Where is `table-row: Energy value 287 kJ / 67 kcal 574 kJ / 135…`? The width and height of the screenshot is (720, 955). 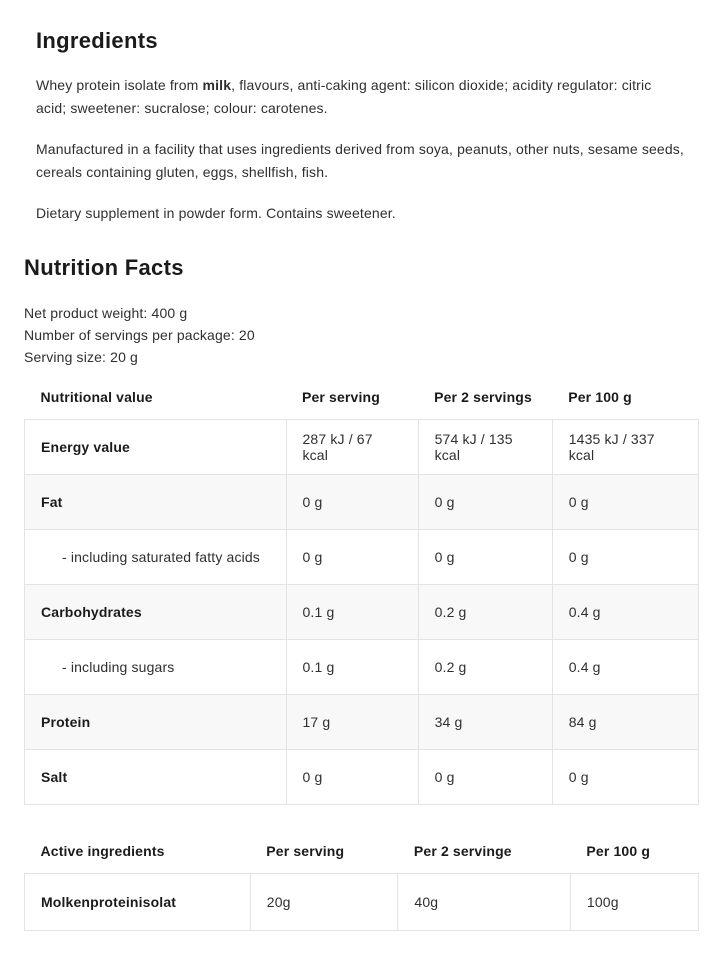 table-row: Energy value 287 kJ / 67 kcal 574 kJ / 135… is located at coordinates (362, 447).